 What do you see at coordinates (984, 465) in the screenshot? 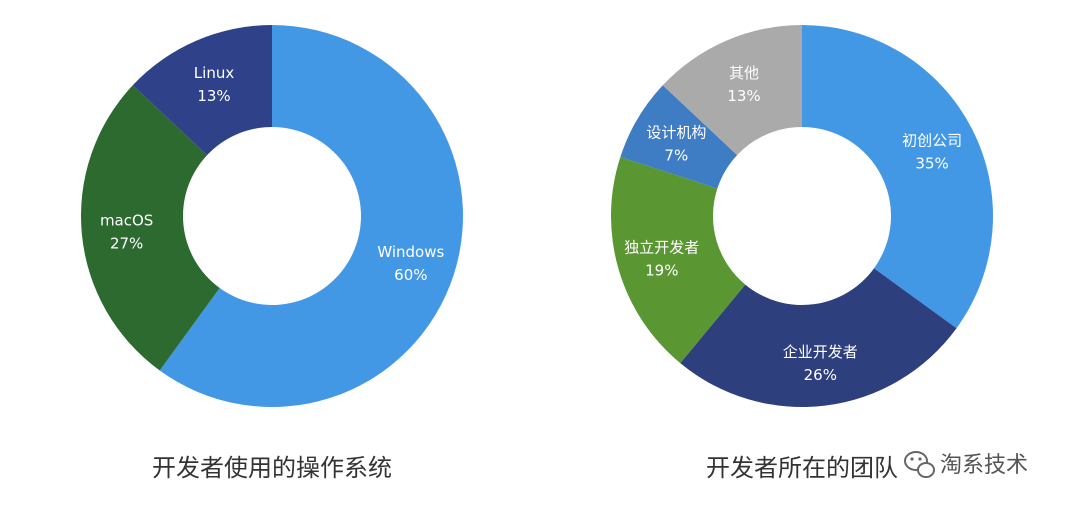
I see `watermark-text: 淘系技术` at bounding box center [984, 465].